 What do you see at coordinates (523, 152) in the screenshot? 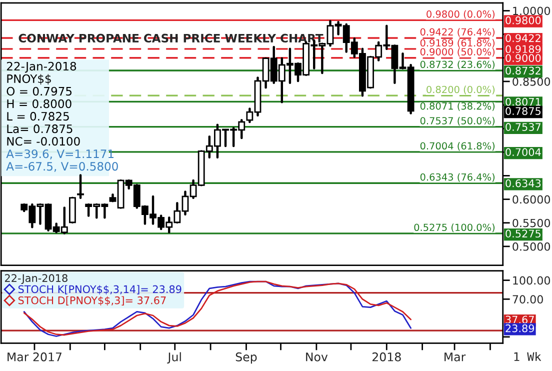
I see `y2-tick-label: 0.7004` at bounding box center [523, 152].